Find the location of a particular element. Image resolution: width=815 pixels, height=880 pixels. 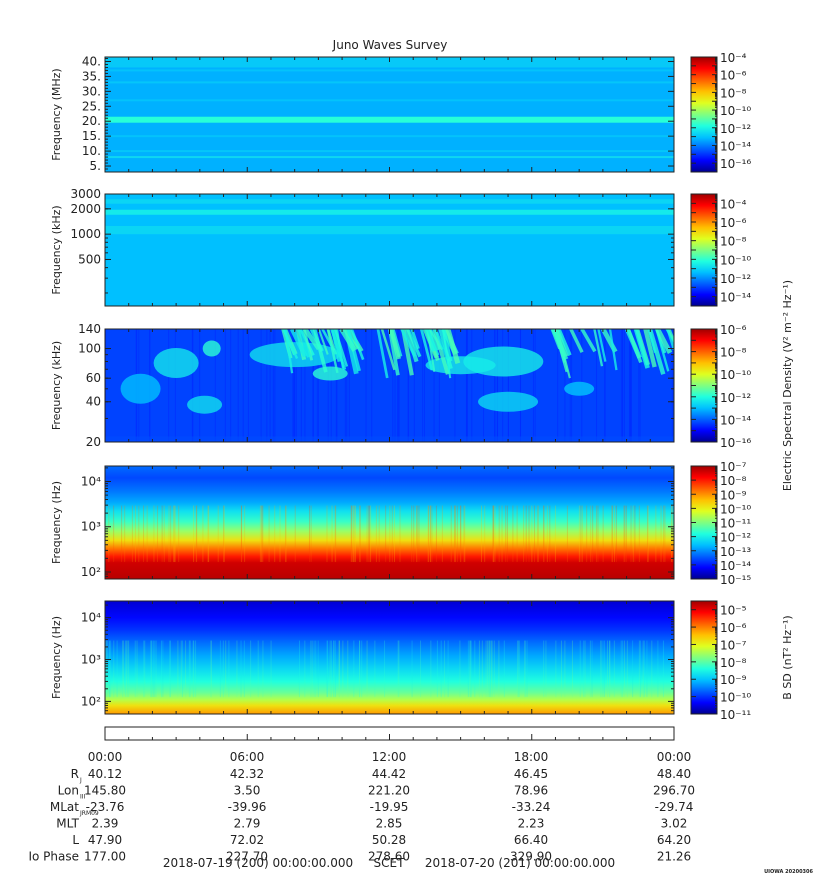

colorbar-tick-label: 10⁻⁴ is located at coordinates (733, 204).